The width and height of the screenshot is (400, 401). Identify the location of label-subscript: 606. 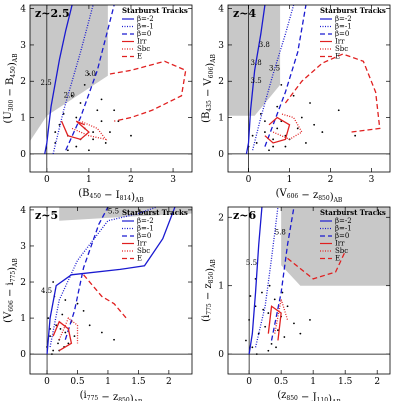
(211, 73).